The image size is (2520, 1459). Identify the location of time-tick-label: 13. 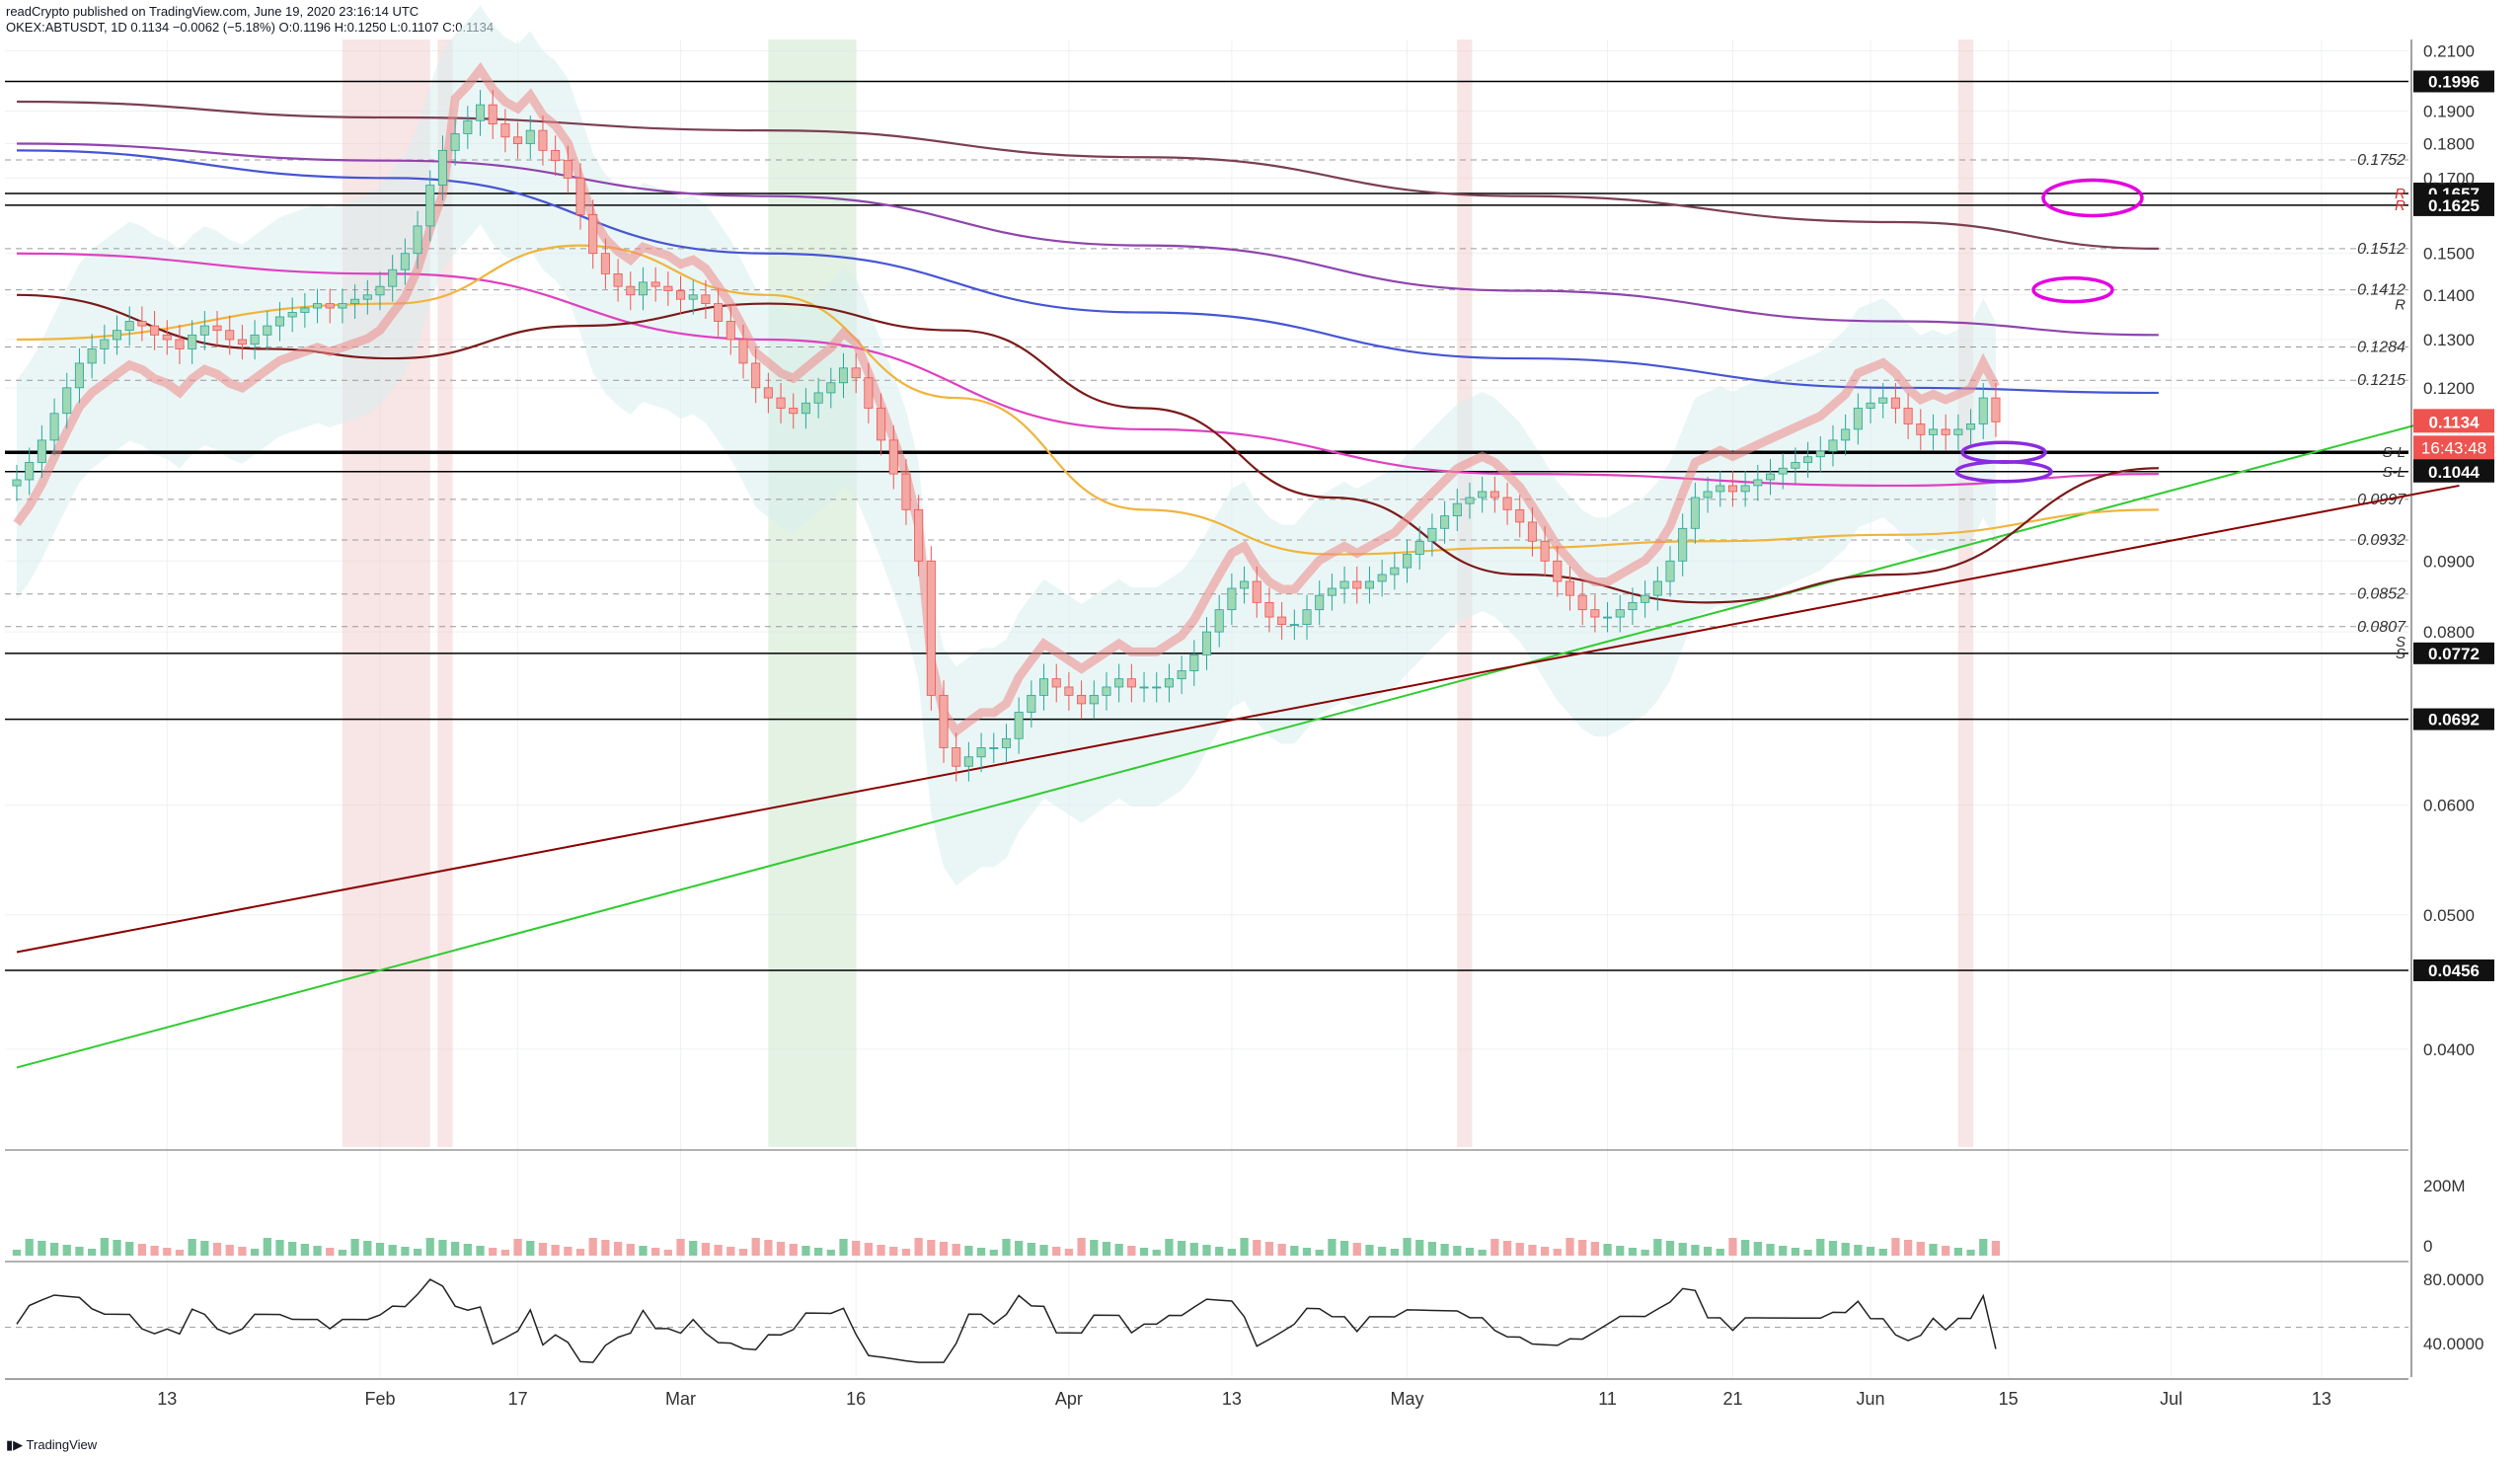
(167, 1399).